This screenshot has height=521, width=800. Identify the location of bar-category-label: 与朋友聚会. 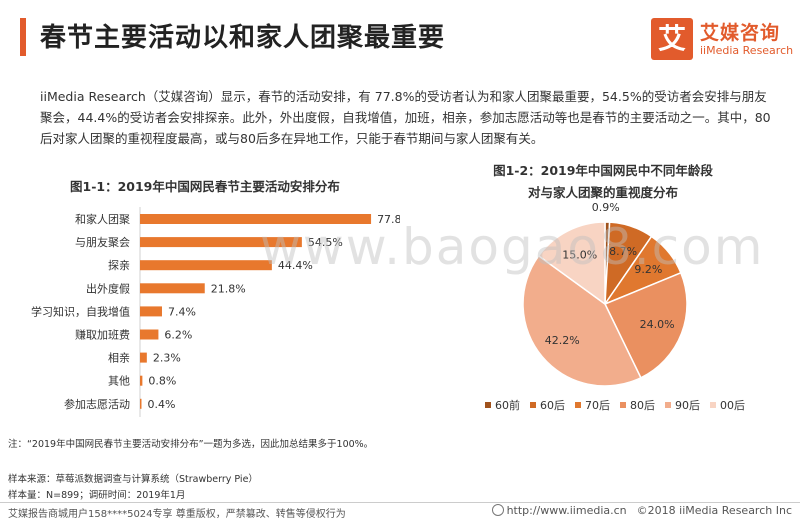
(102, 242).